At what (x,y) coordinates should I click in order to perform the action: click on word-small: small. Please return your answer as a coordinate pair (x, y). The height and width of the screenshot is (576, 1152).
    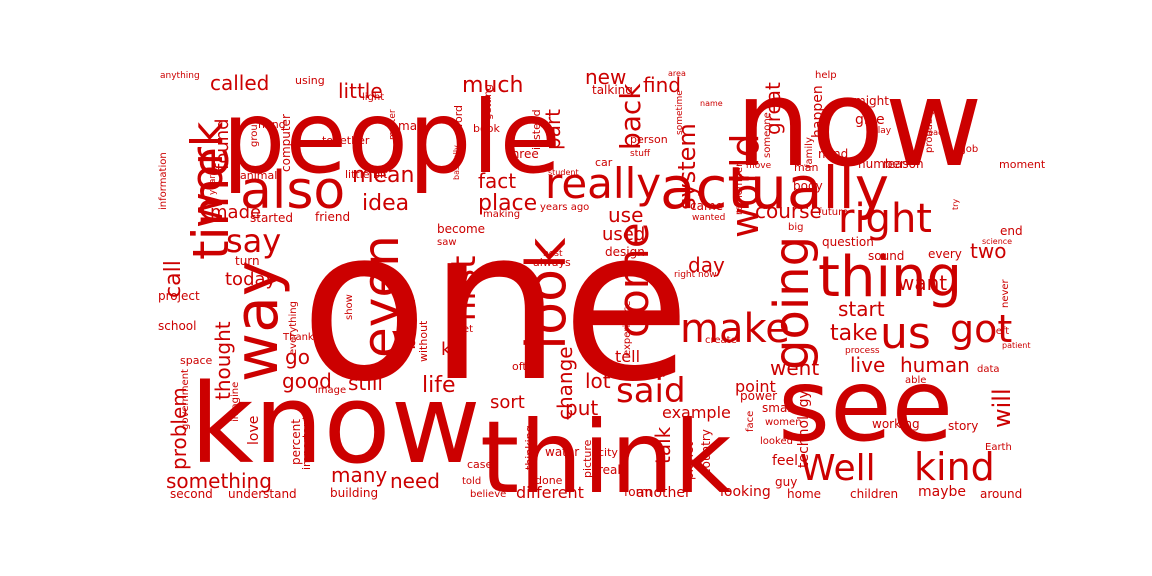
    Looking at the image, I should click on (778, 408).